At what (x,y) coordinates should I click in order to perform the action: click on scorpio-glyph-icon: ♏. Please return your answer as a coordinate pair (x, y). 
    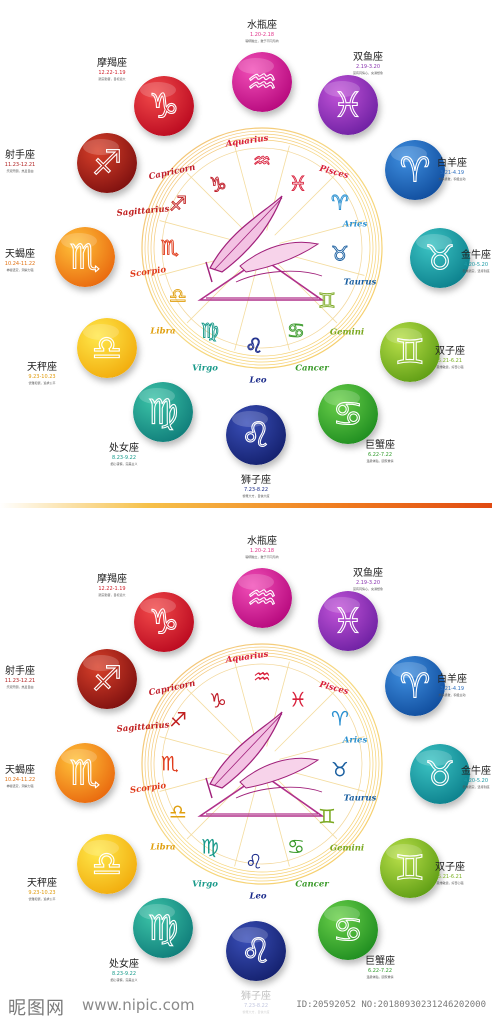
    Looking at the image, I should click on (170, 764).